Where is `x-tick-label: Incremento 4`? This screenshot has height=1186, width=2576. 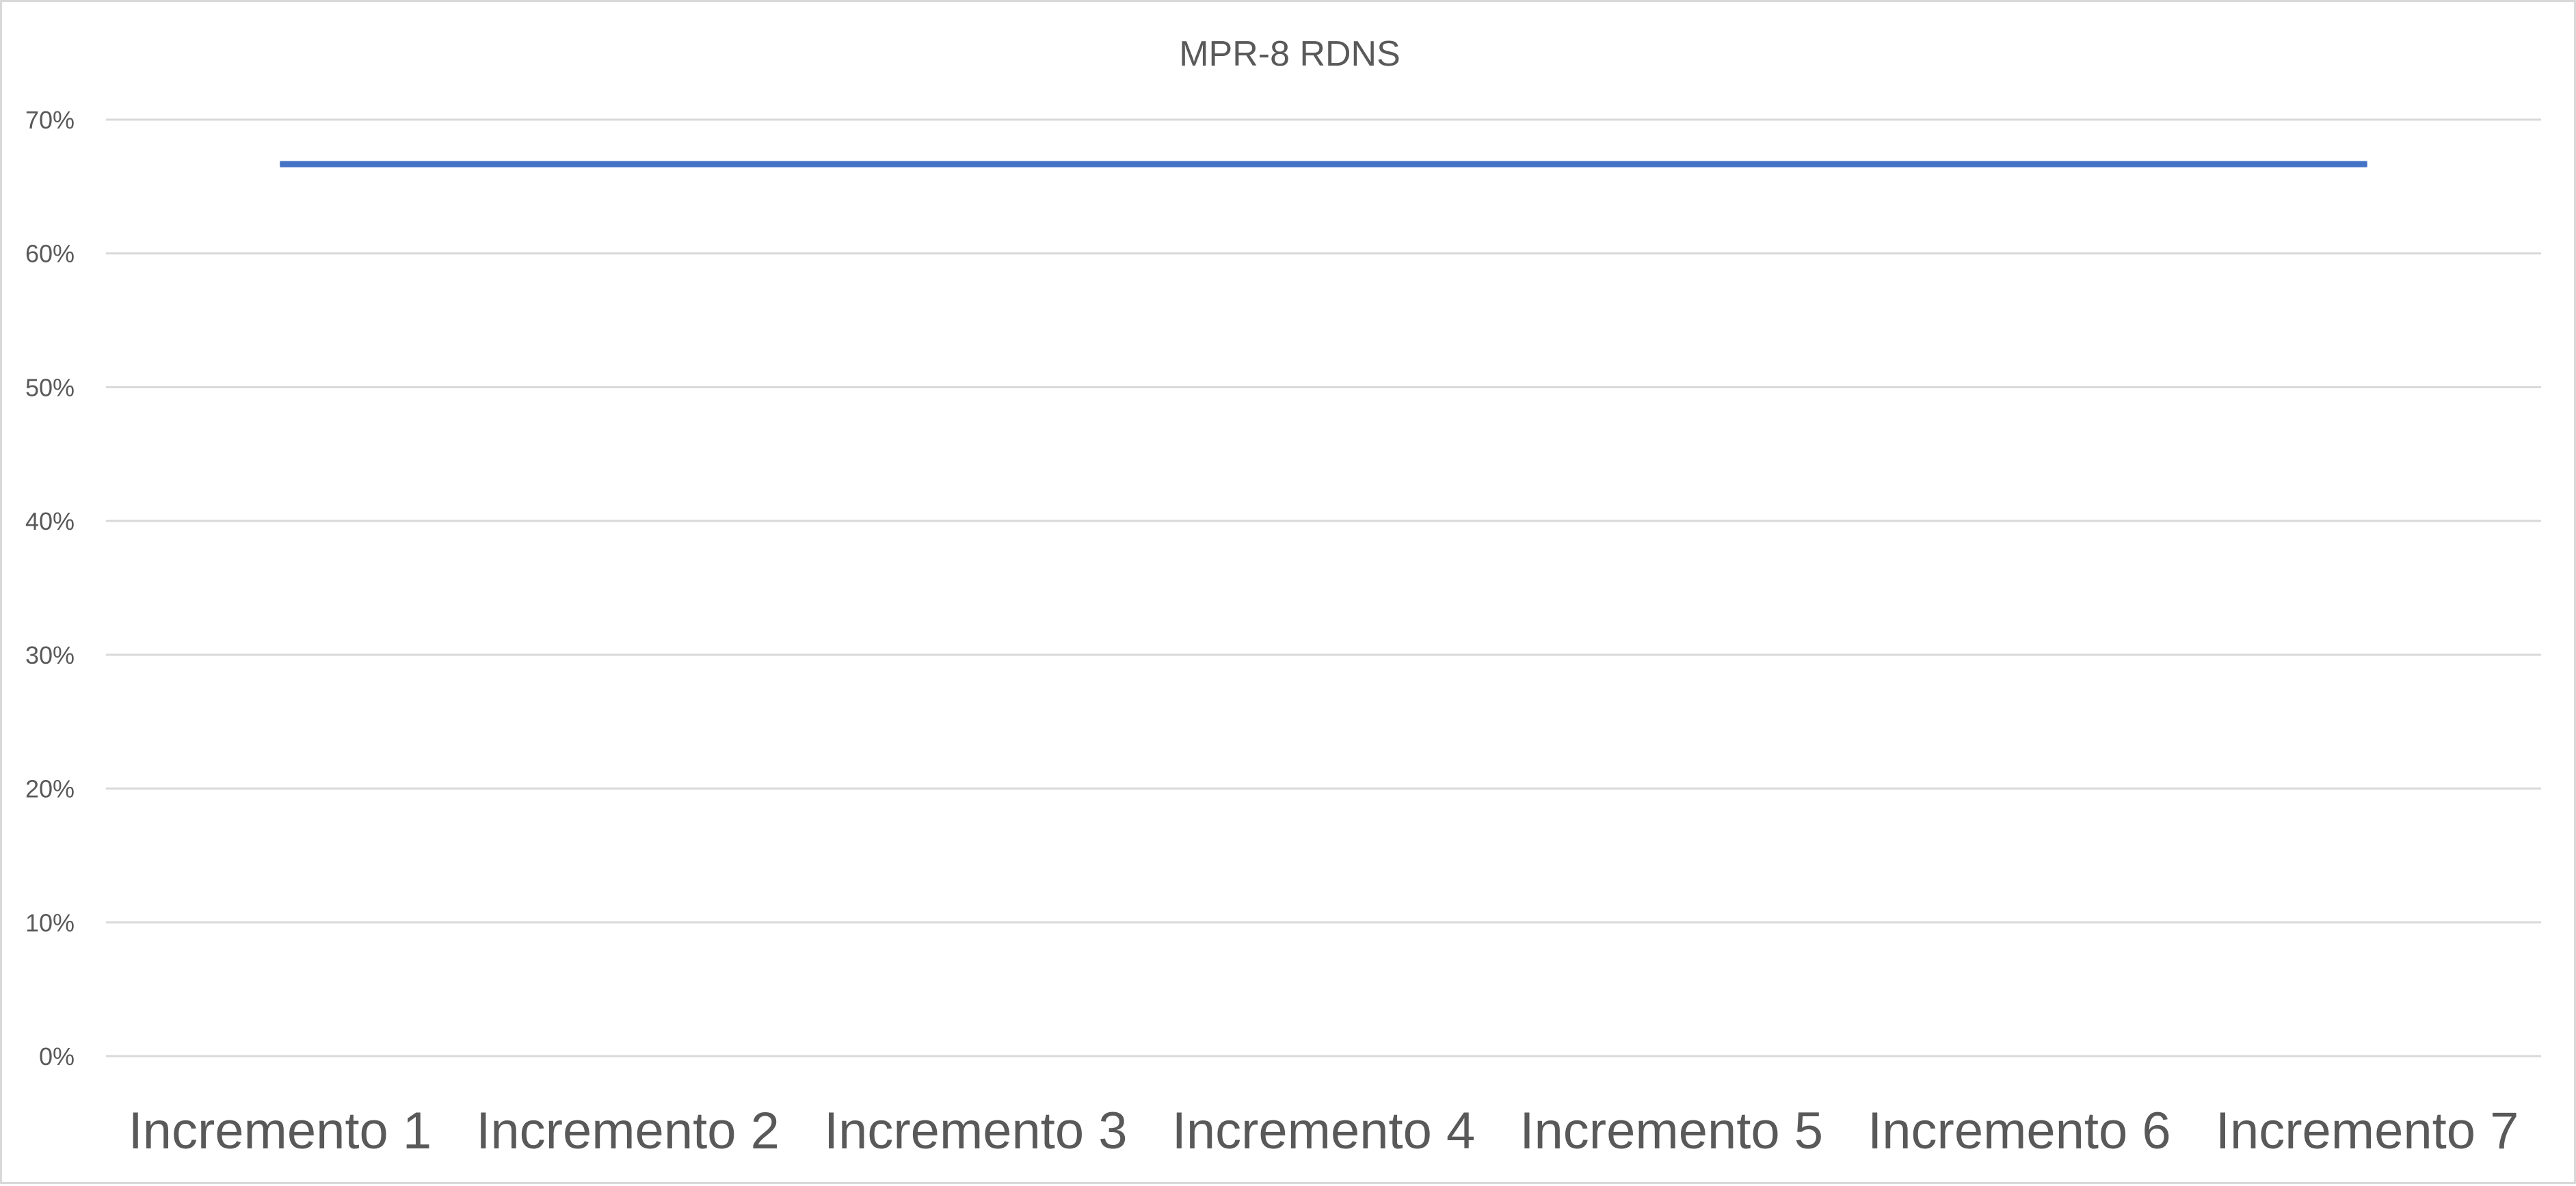 x-tick-label: Incremento 4 is located at coordinates (1324, 1131).